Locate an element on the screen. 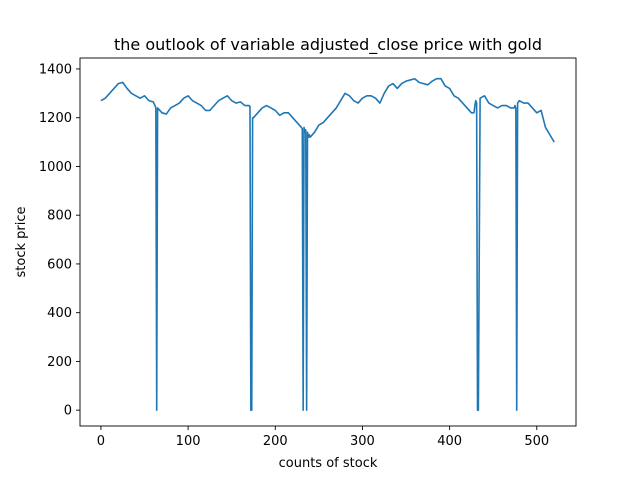 The image size is (640, 484). y-tick-label: 200 is located at coordinates (59, 362).